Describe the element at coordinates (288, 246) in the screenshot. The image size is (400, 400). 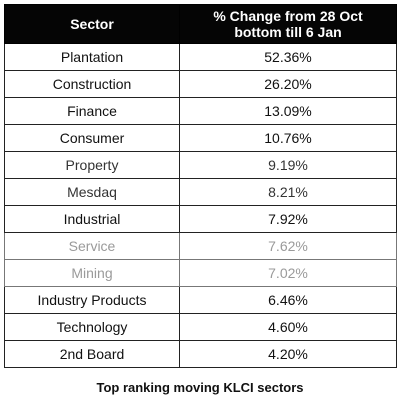
I see `change-cell: 7.62%` at that location.